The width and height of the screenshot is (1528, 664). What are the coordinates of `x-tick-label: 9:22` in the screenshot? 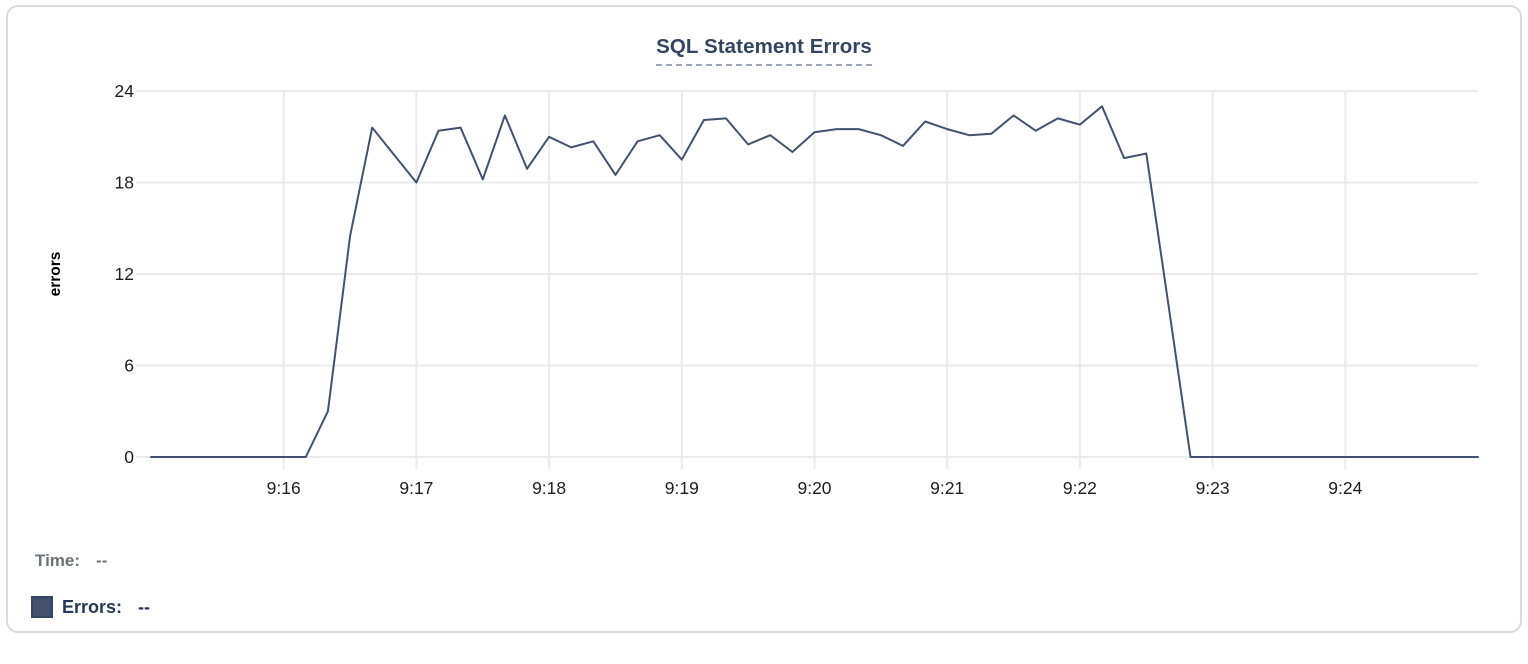 It's located at (1080, 488).